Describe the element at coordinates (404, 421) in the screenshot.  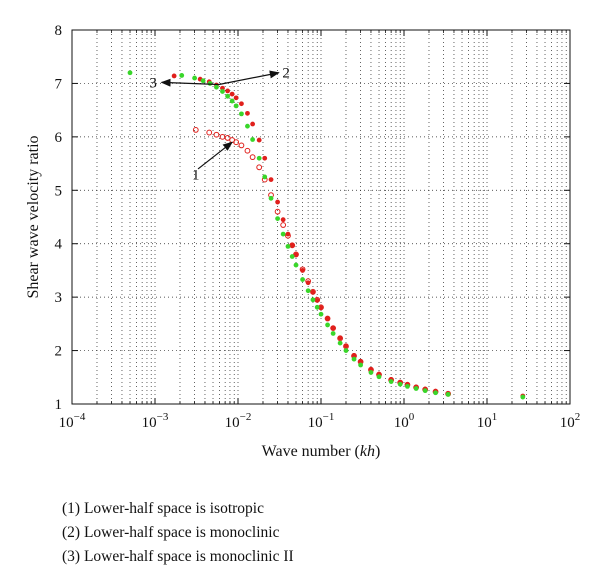
I see `x-tick-label: 10⁰` at that location.